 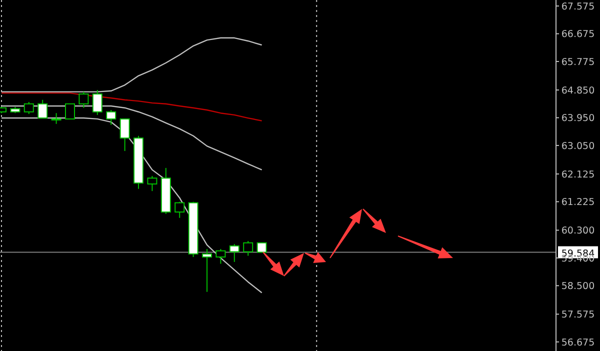 I want to click on y-tick-label: 63.050, so click(x=578, y=146).